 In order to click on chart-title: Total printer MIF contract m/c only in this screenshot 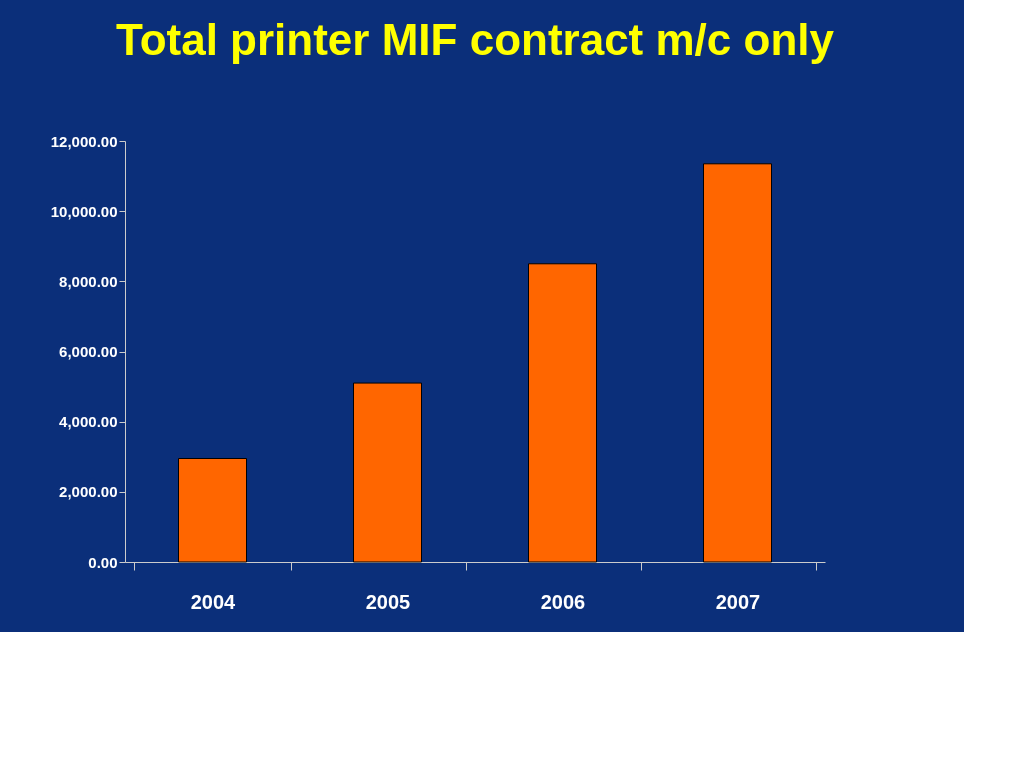, I will do `click(475, 39)`.